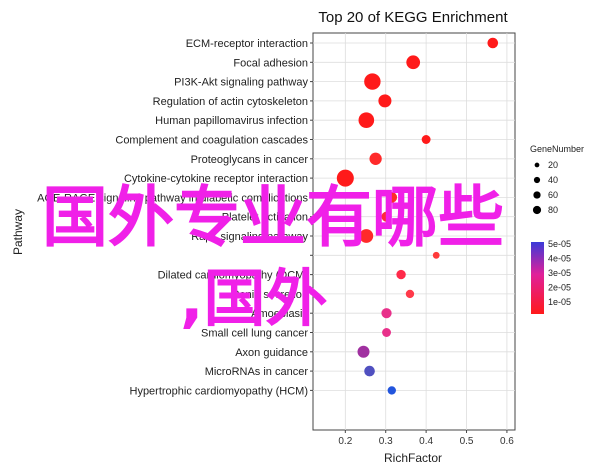  Describe the element at coordinates (271, 353) in the screenshot. I see `pathway-label: Axon guidance` at that location.